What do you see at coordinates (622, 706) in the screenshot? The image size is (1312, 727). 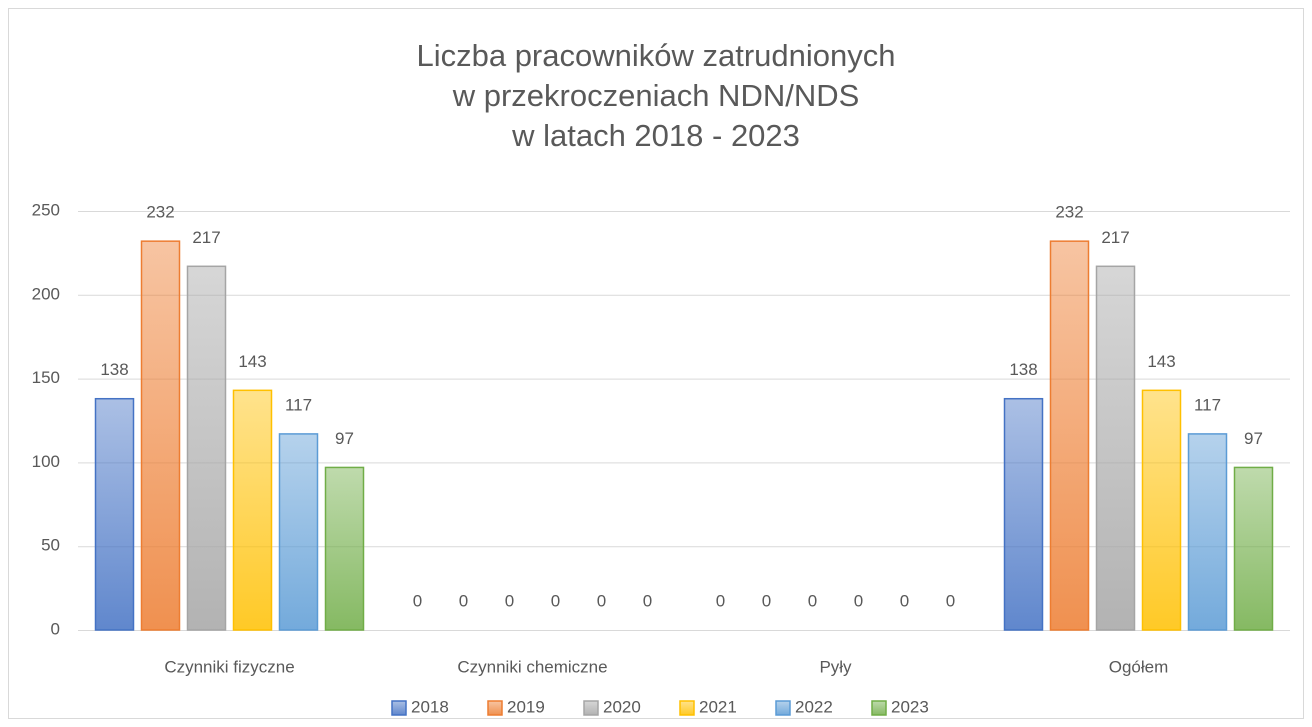 I see `legend-label: 2020` at bounding box center [622, 706].